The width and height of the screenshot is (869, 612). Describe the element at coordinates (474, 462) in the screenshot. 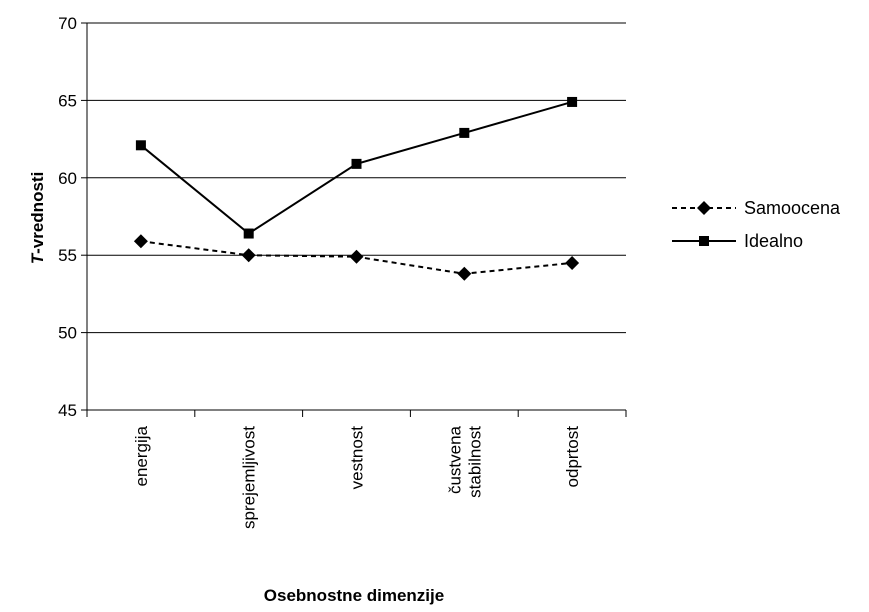

I see `x-tick-label-line: stabilnost` at that location.